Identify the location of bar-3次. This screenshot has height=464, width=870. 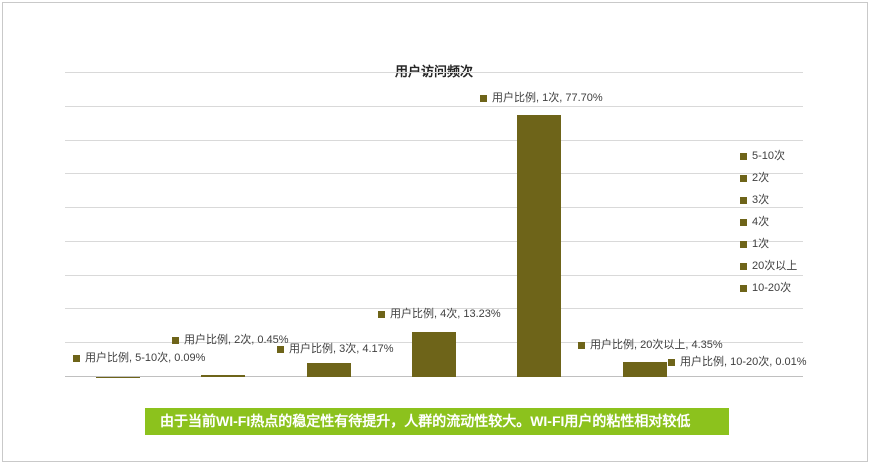
(328, 369).